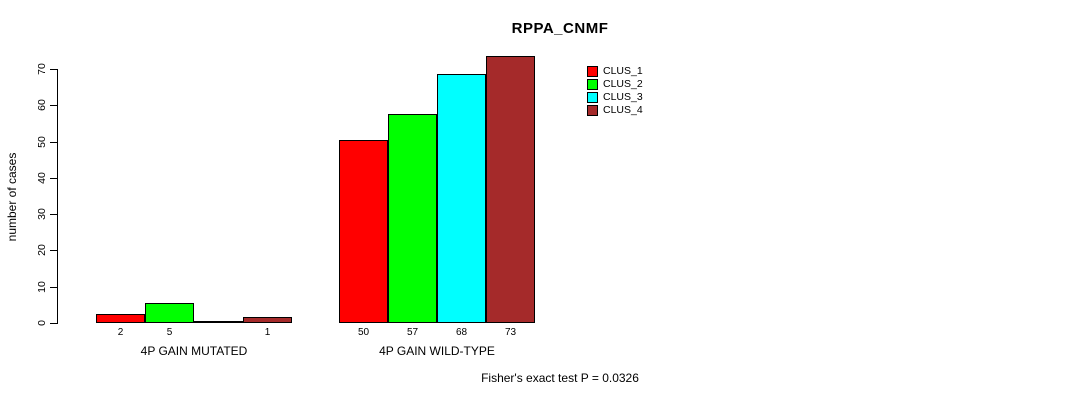  Describe the element at coordinates (623, 97) in the screenshot. I see `legend-label: CLUS_3` at that location.